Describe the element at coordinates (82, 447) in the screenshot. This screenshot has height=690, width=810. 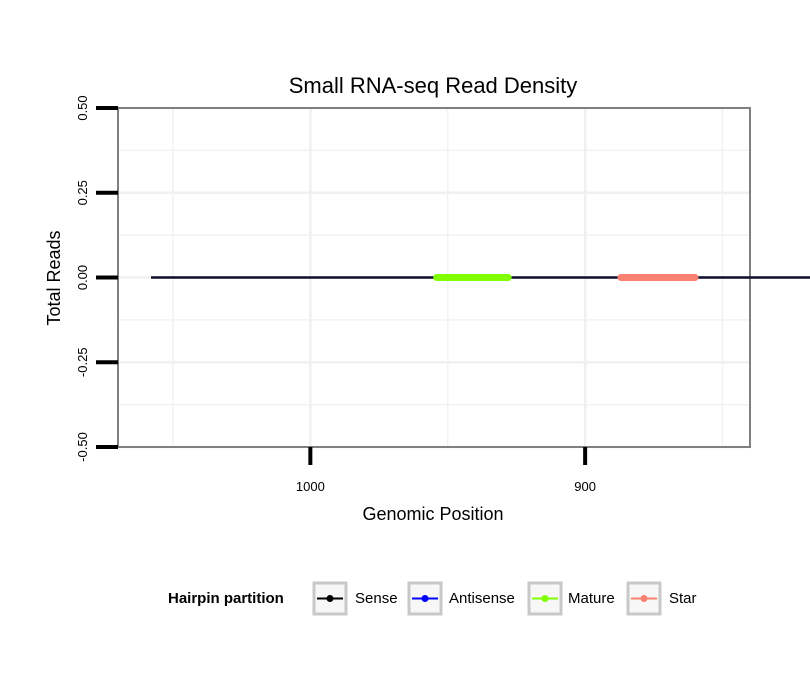
I see `y-tick-label: -0.50` at that location.